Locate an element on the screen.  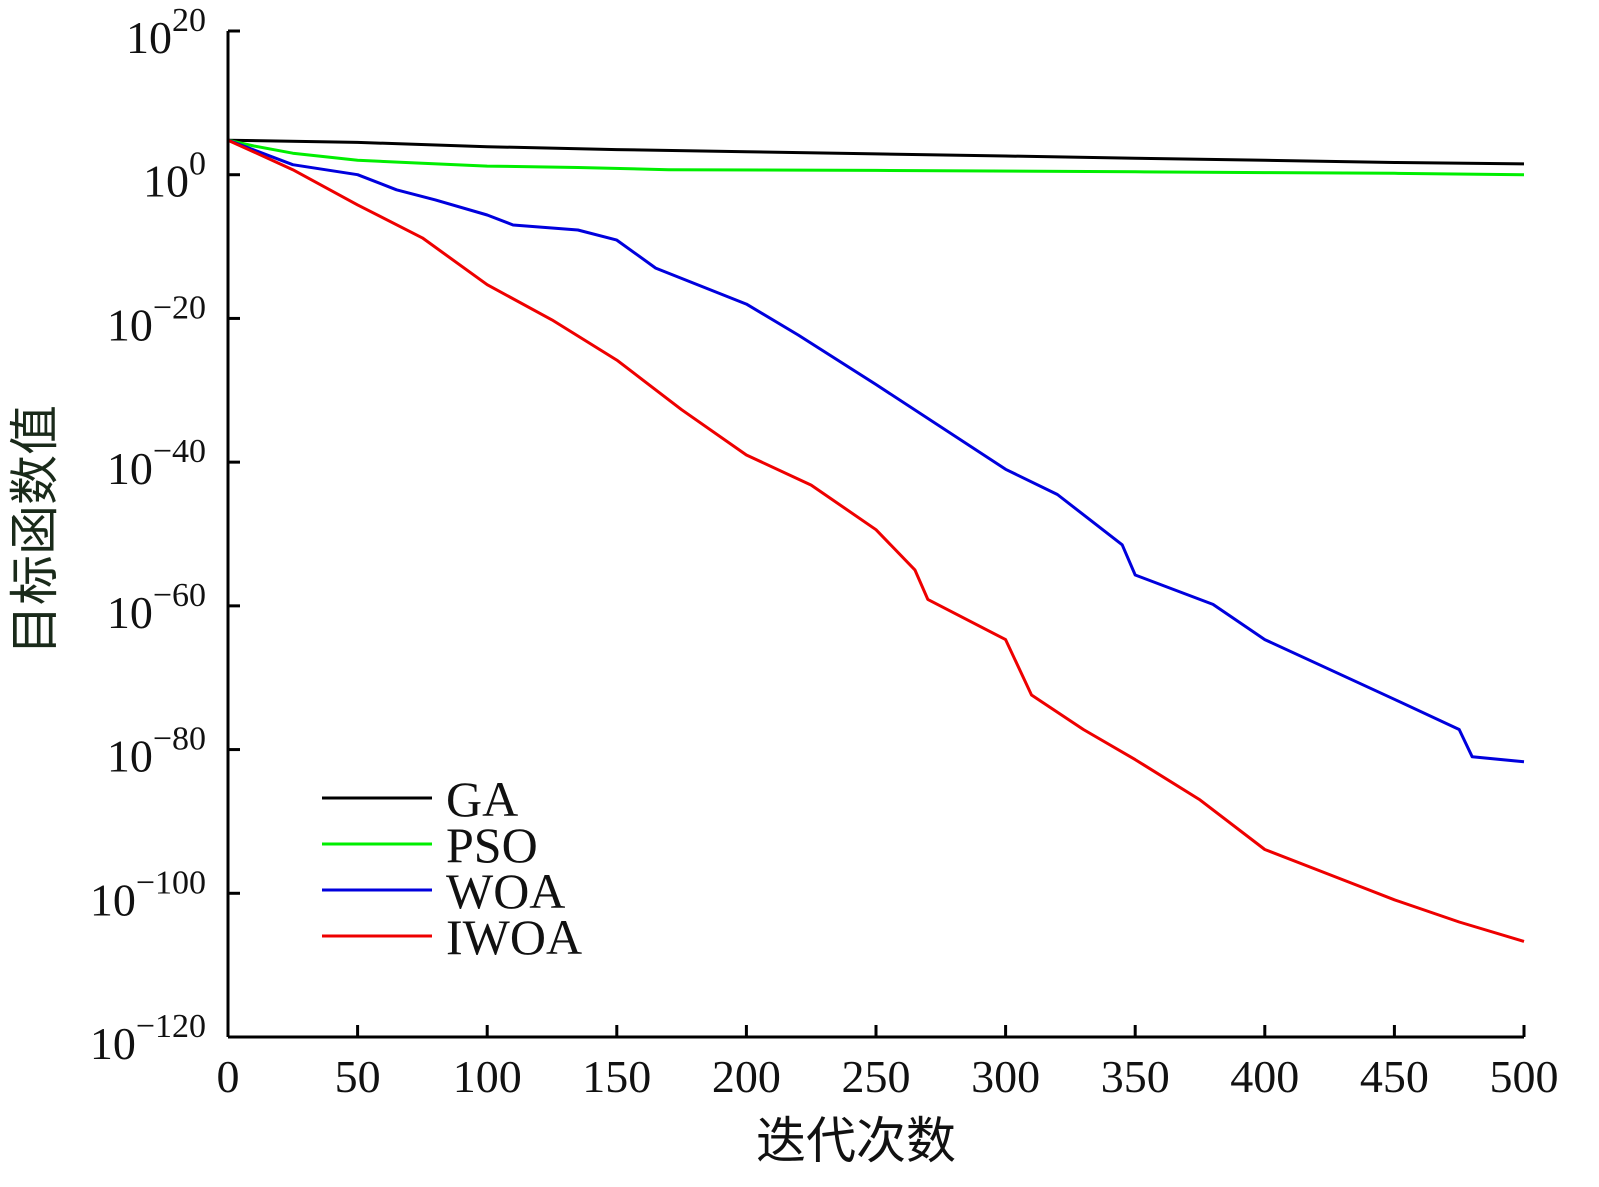
legend-label: WOA is located at coordinates (505, 891).